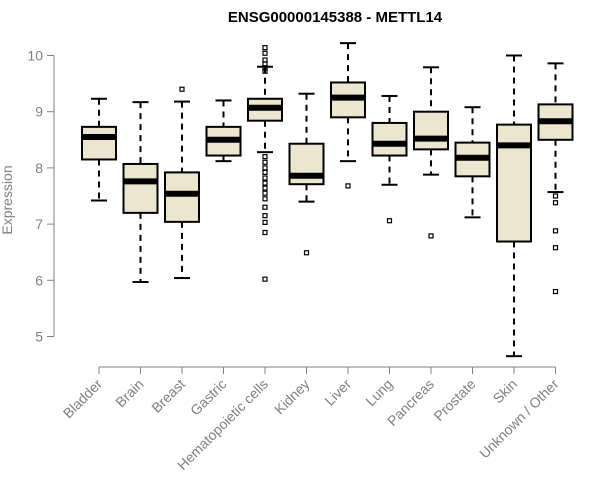 The height and width of the screenshot is (500, 600). Describe the element at coordinates (519, 419) in the screenshot. I see `x-tick-label: Unknown / Other` at that location.